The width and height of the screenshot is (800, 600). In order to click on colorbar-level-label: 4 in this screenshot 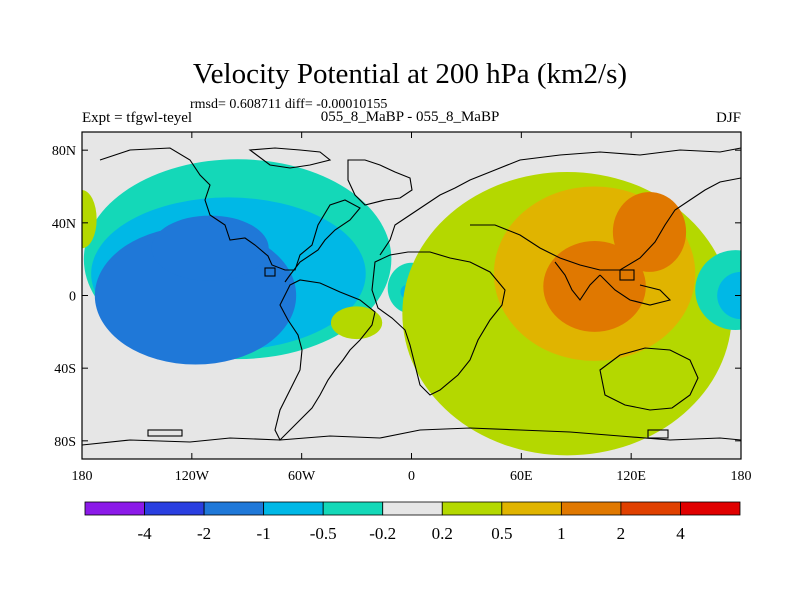, I will do `click(680, 533)`.